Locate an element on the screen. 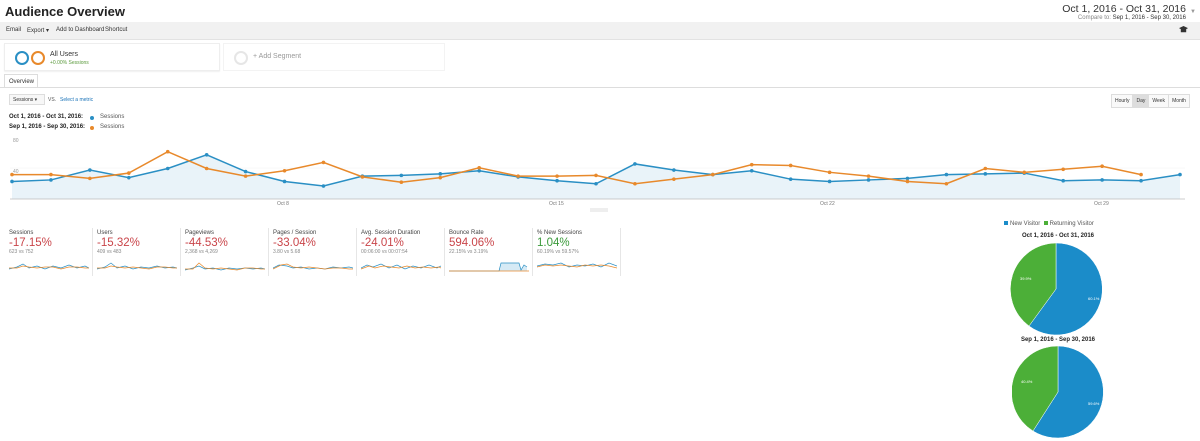 The width and height of the screenshot is (1200, 441). add-segment-label: + Add Segment is located at coordinates (277, 56).